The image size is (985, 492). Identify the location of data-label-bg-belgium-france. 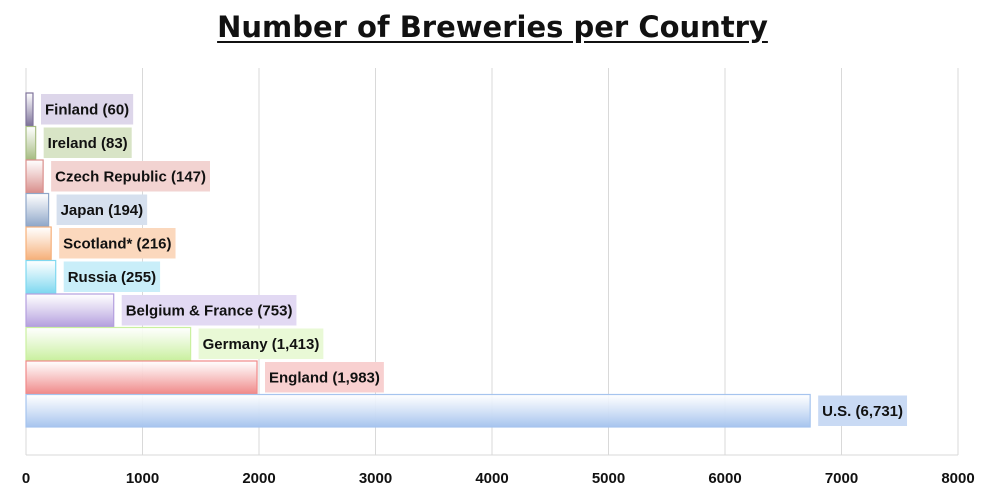
(209, 310).